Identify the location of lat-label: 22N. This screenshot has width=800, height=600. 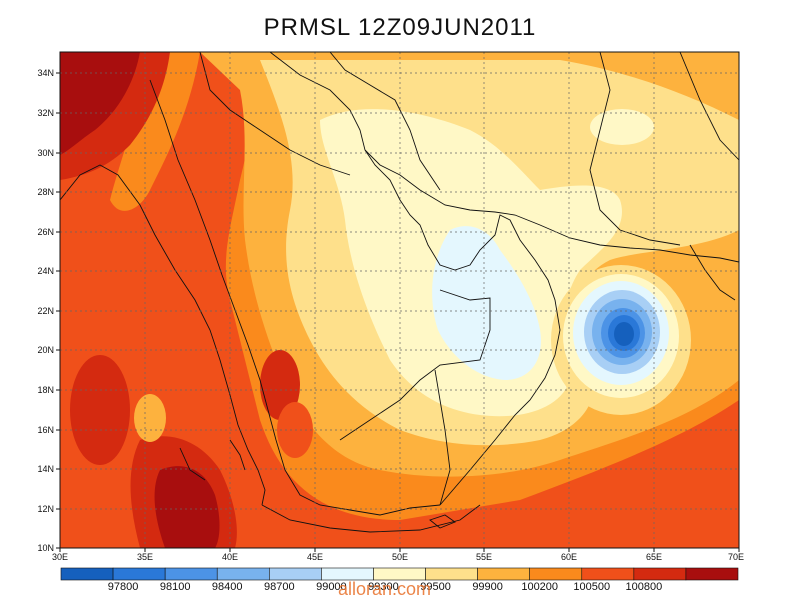
(45, 311).